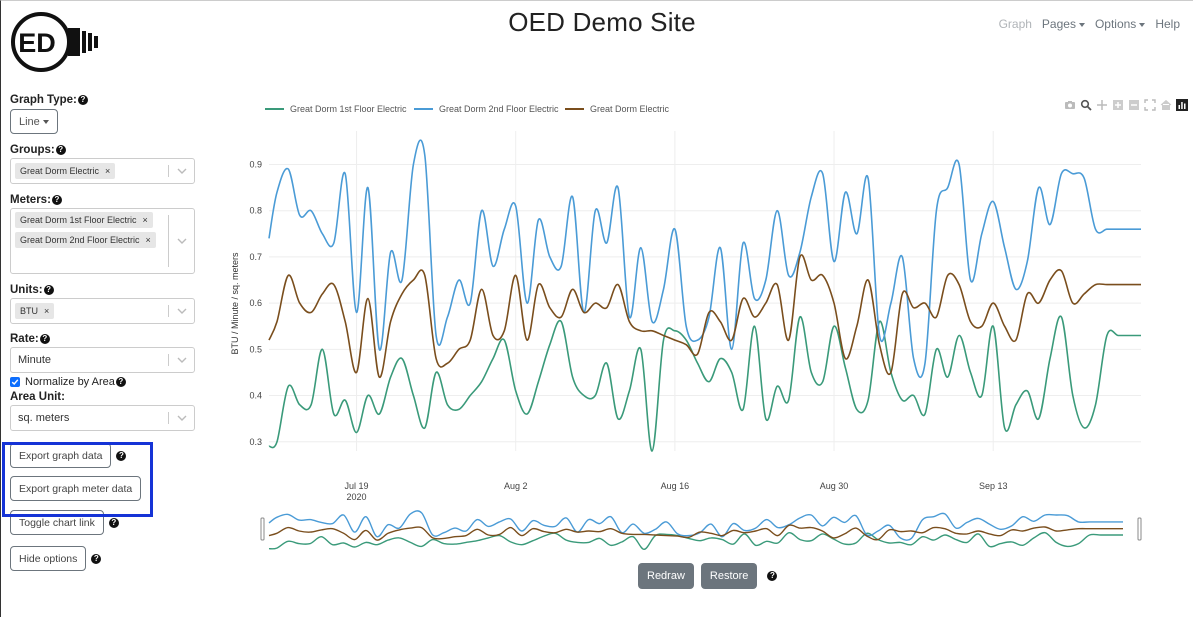 The height and width of the screenshot is (617, 1193). I want to click on normalize-checkbox, so click(15, 382).